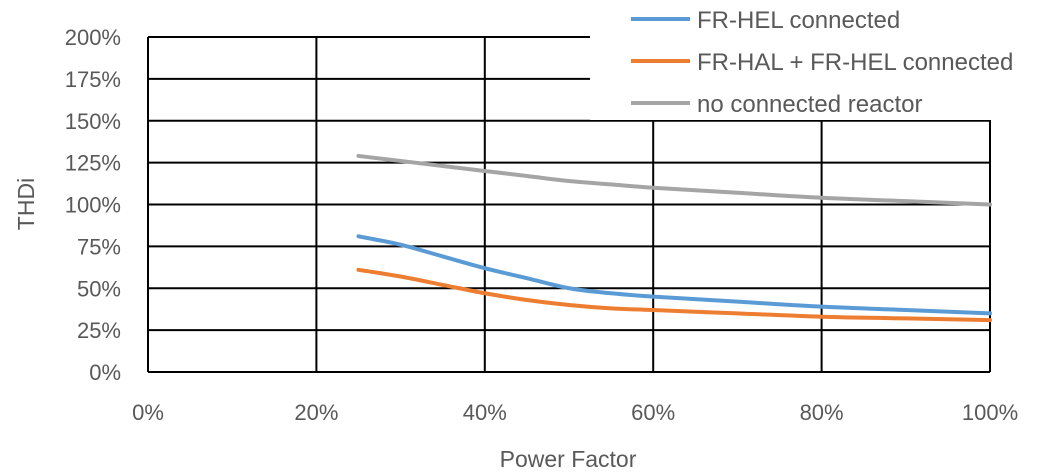 Image resolution: width=1054 pixels, height=473 pixels. Describe the element at coordinates (105, 372) in the screenshot. I see `y-tick-label: 0%` at that location.